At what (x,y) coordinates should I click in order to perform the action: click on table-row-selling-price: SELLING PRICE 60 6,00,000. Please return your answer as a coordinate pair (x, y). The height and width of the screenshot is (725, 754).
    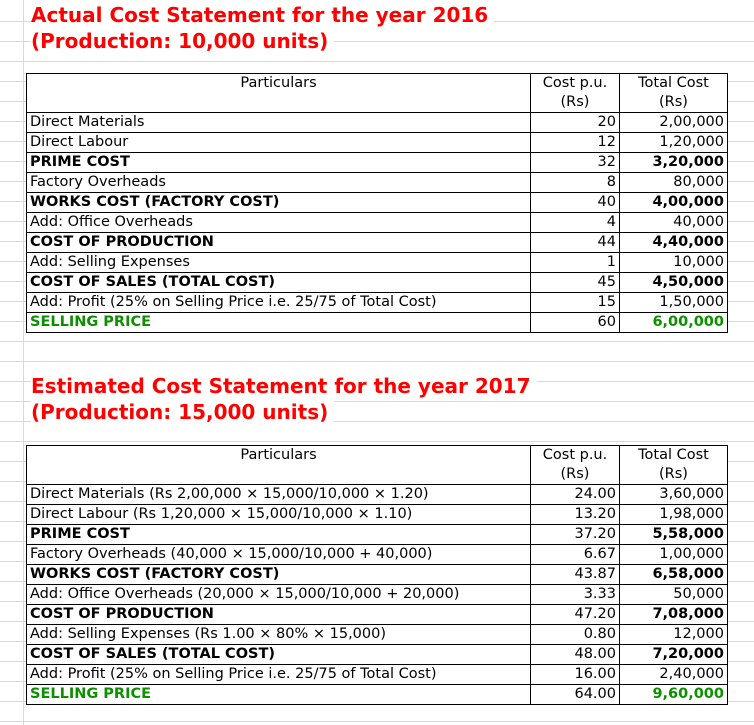
    Looking at the image, I should click on (377, 322).